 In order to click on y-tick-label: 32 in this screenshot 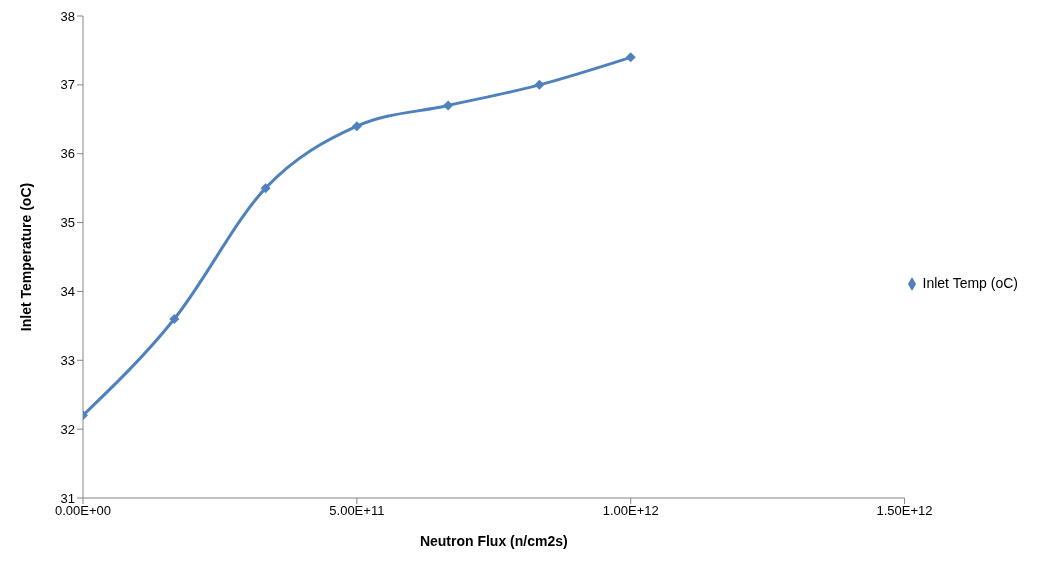, I will do `click(67, 429)`.